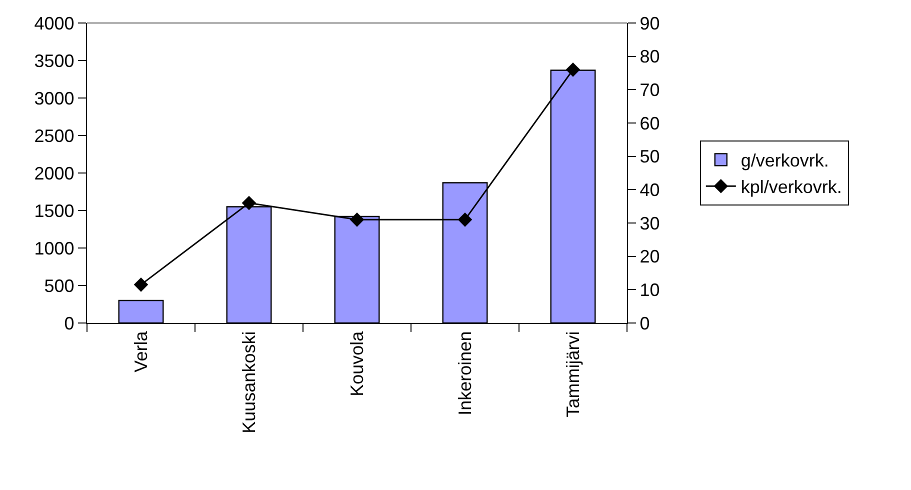 This screenshot has height=490, width=911. I want to click on y-tick-label: 3000, so click(54, 98).